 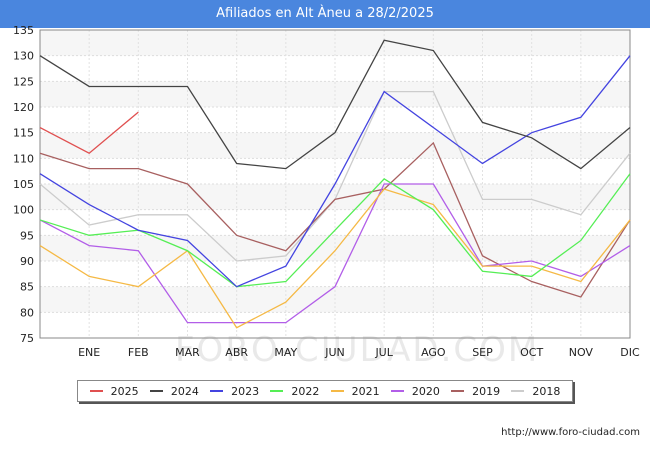 What do you see at coordinates (486, 391) in the screenshot?
I see `legend-label: 2019` at bounding box center [486, 391].